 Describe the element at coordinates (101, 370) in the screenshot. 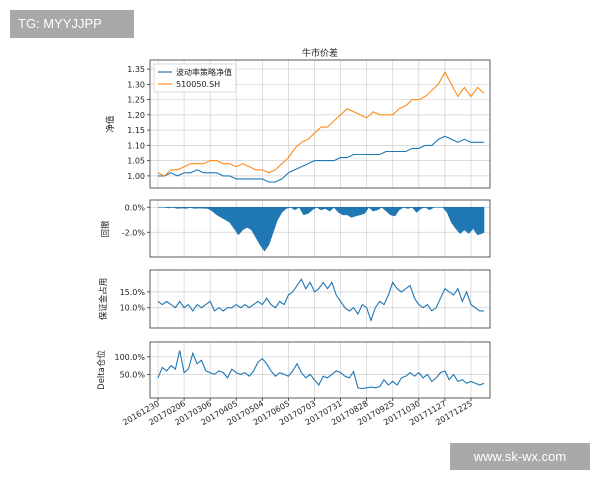

I see `delta-ylabel: Delta仓位` at that location.